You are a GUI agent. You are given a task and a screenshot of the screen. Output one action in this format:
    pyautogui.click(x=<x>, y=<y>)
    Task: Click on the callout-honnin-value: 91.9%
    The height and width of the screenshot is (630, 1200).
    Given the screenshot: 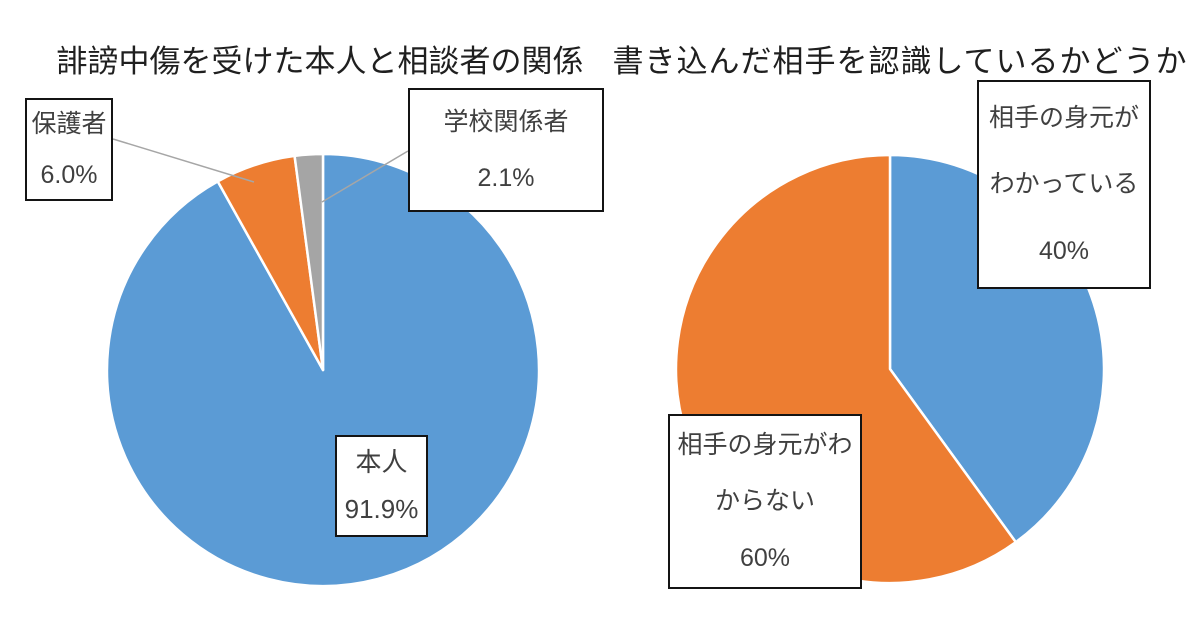 What is the action you would take?
    pyautogui.click(x=381, y=509)
    